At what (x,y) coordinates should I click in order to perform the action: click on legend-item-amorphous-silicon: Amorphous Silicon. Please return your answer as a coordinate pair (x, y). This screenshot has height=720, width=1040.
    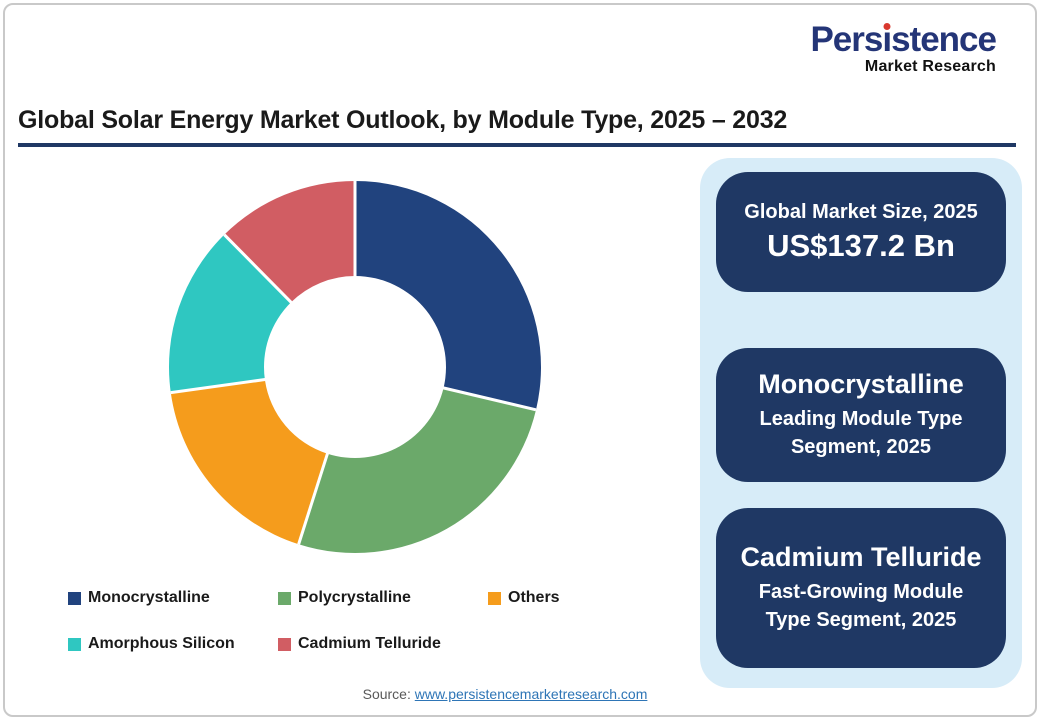
    Looking at the image, I should click on (173, 644).